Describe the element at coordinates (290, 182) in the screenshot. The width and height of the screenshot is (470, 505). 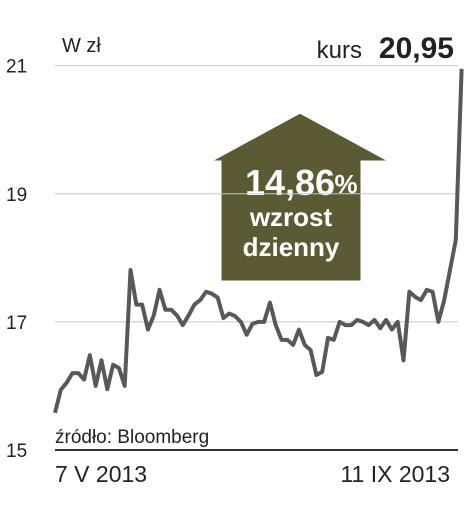
I see `badge-value: 14,86` at that location.